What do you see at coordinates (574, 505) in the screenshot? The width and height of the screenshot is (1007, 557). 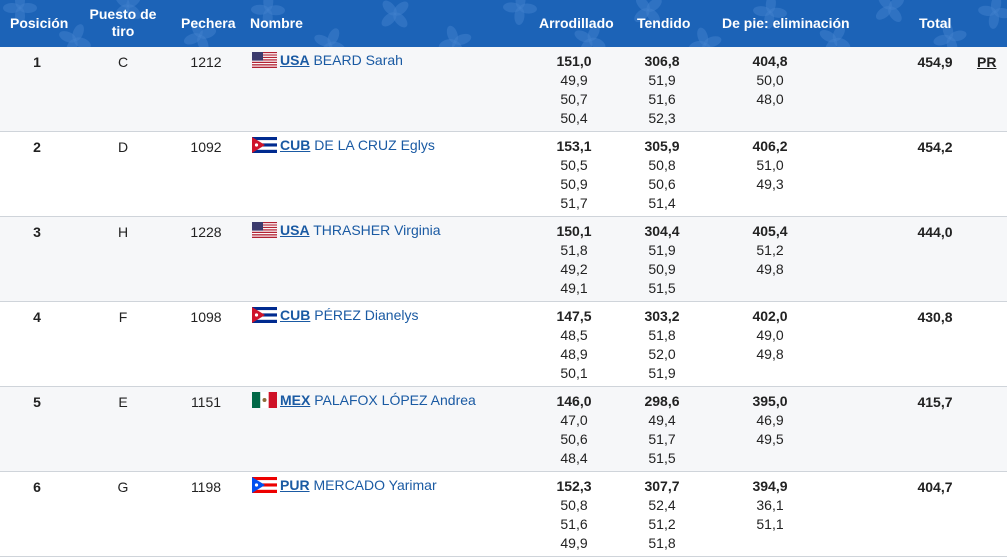 I see `kneeling-score-series: 50,8` at bounding box center [574, 505].